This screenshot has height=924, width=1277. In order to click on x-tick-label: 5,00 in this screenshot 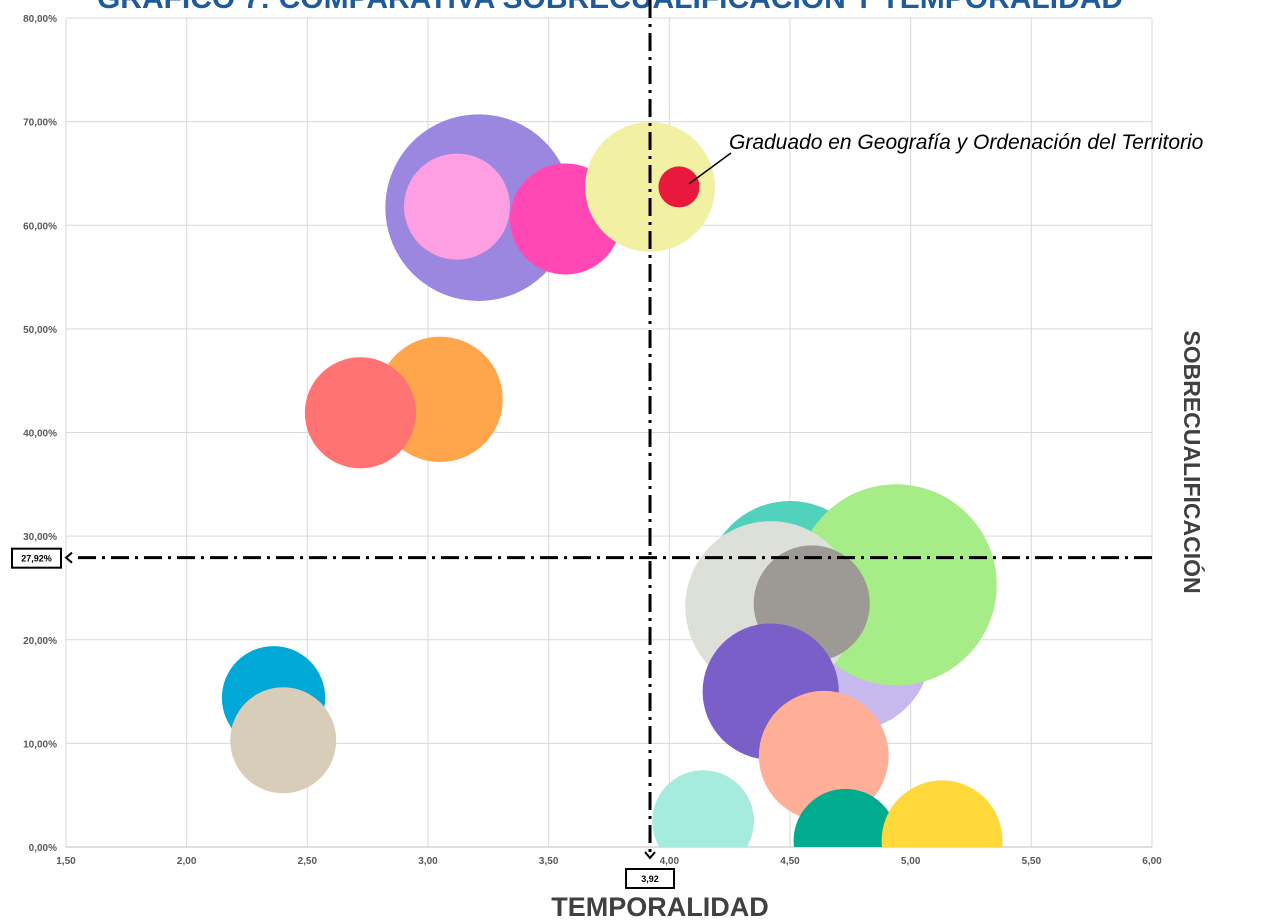, I will do `click(911, 861)`.